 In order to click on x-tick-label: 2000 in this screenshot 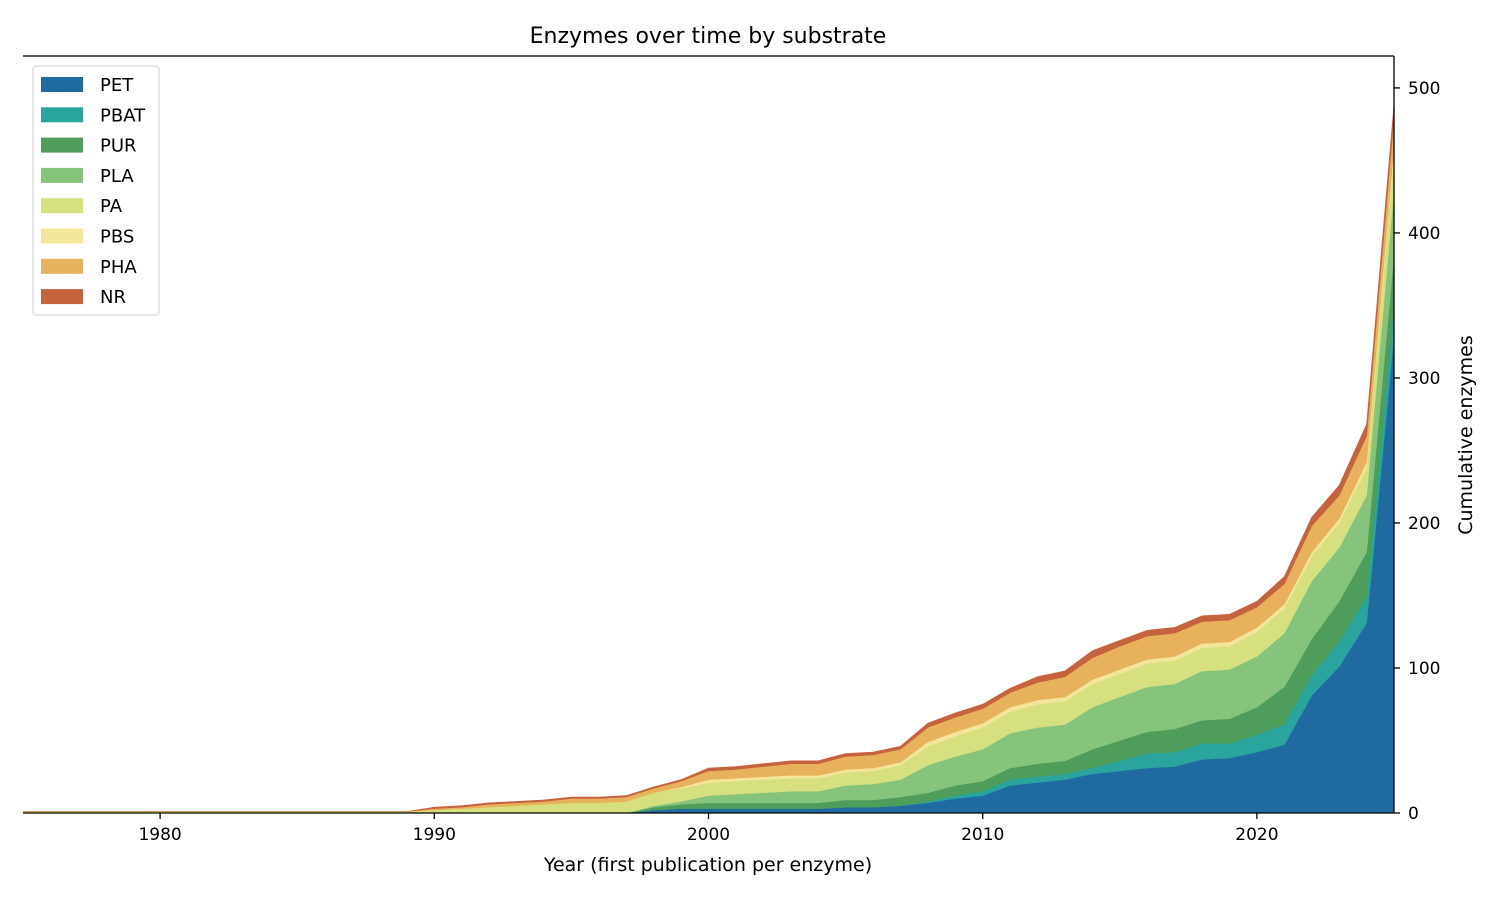, I will do `click(708, 835)`.